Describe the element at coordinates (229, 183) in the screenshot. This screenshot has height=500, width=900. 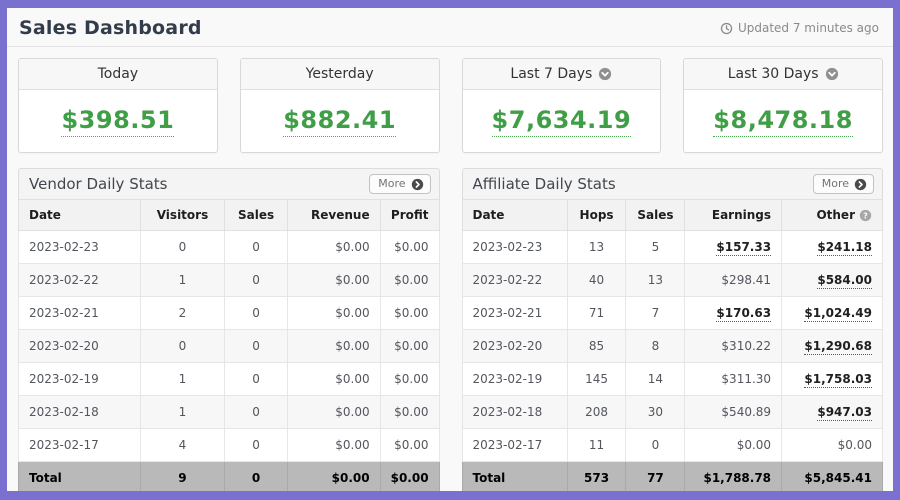
I see `vendor-panel-header: Vendor Daily Stats More` at that location.